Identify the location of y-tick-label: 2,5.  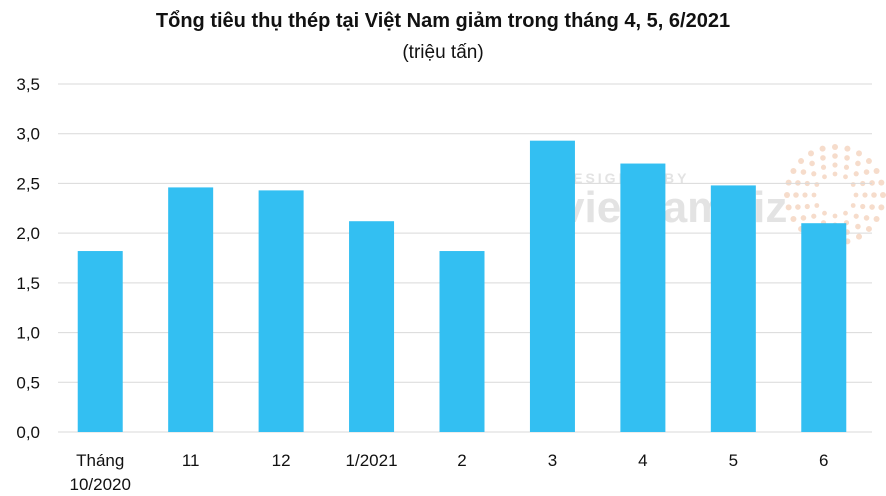
(28, 183).